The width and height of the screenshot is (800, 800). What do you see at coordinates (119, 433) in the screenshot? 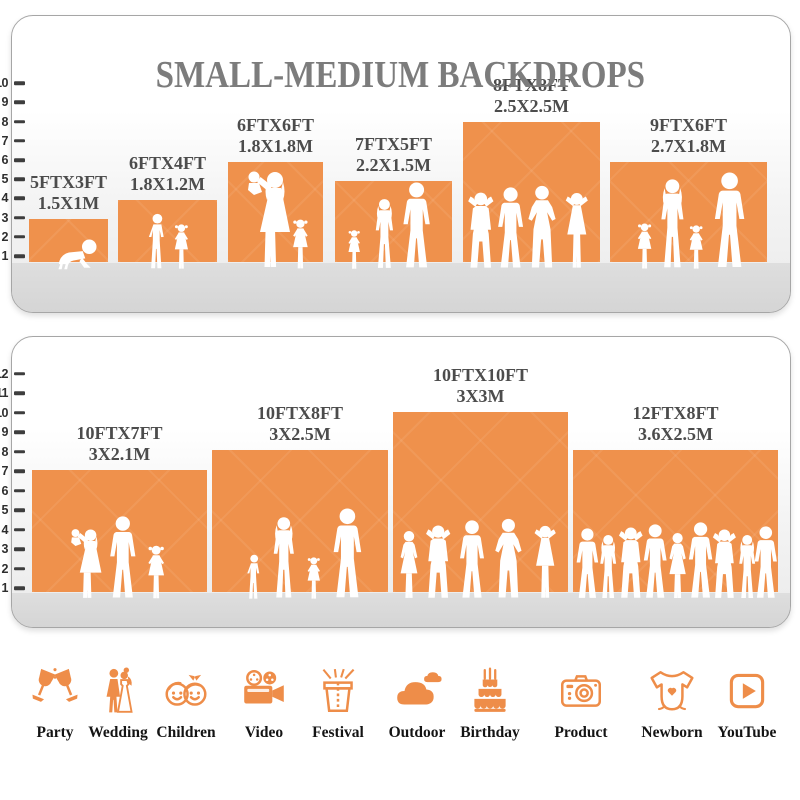
I see `size-feet-text: 10FTX7FT` at bounding box center [119, 433].